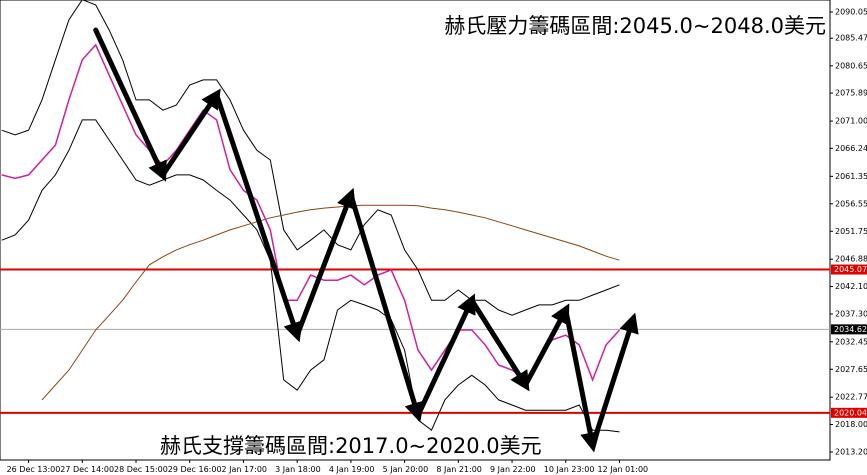  Describe the element at coordinates (298, 469) in the screenshot. I see `x-tick-label: 3 Jan 18:00` at that location.